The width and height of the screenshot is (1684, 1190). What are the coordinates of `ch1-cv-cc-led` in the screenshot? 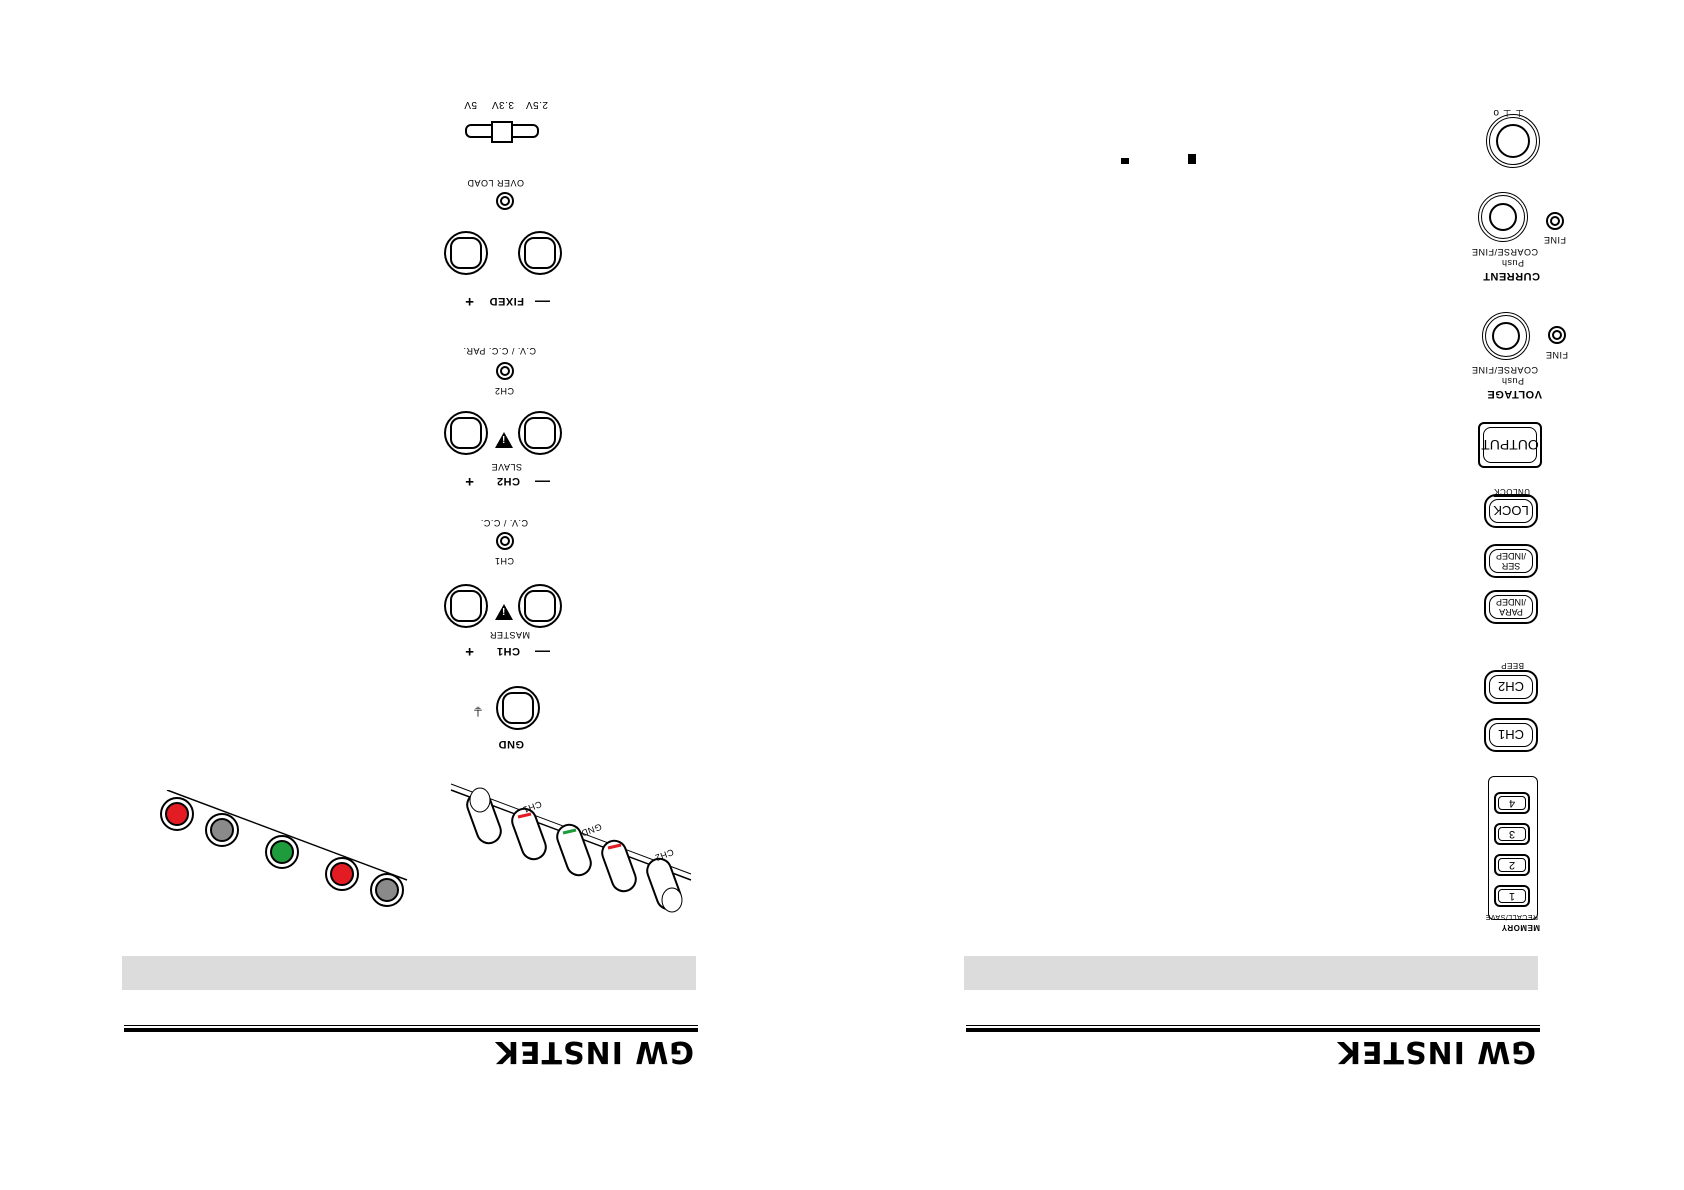 It's located at (505, 541).